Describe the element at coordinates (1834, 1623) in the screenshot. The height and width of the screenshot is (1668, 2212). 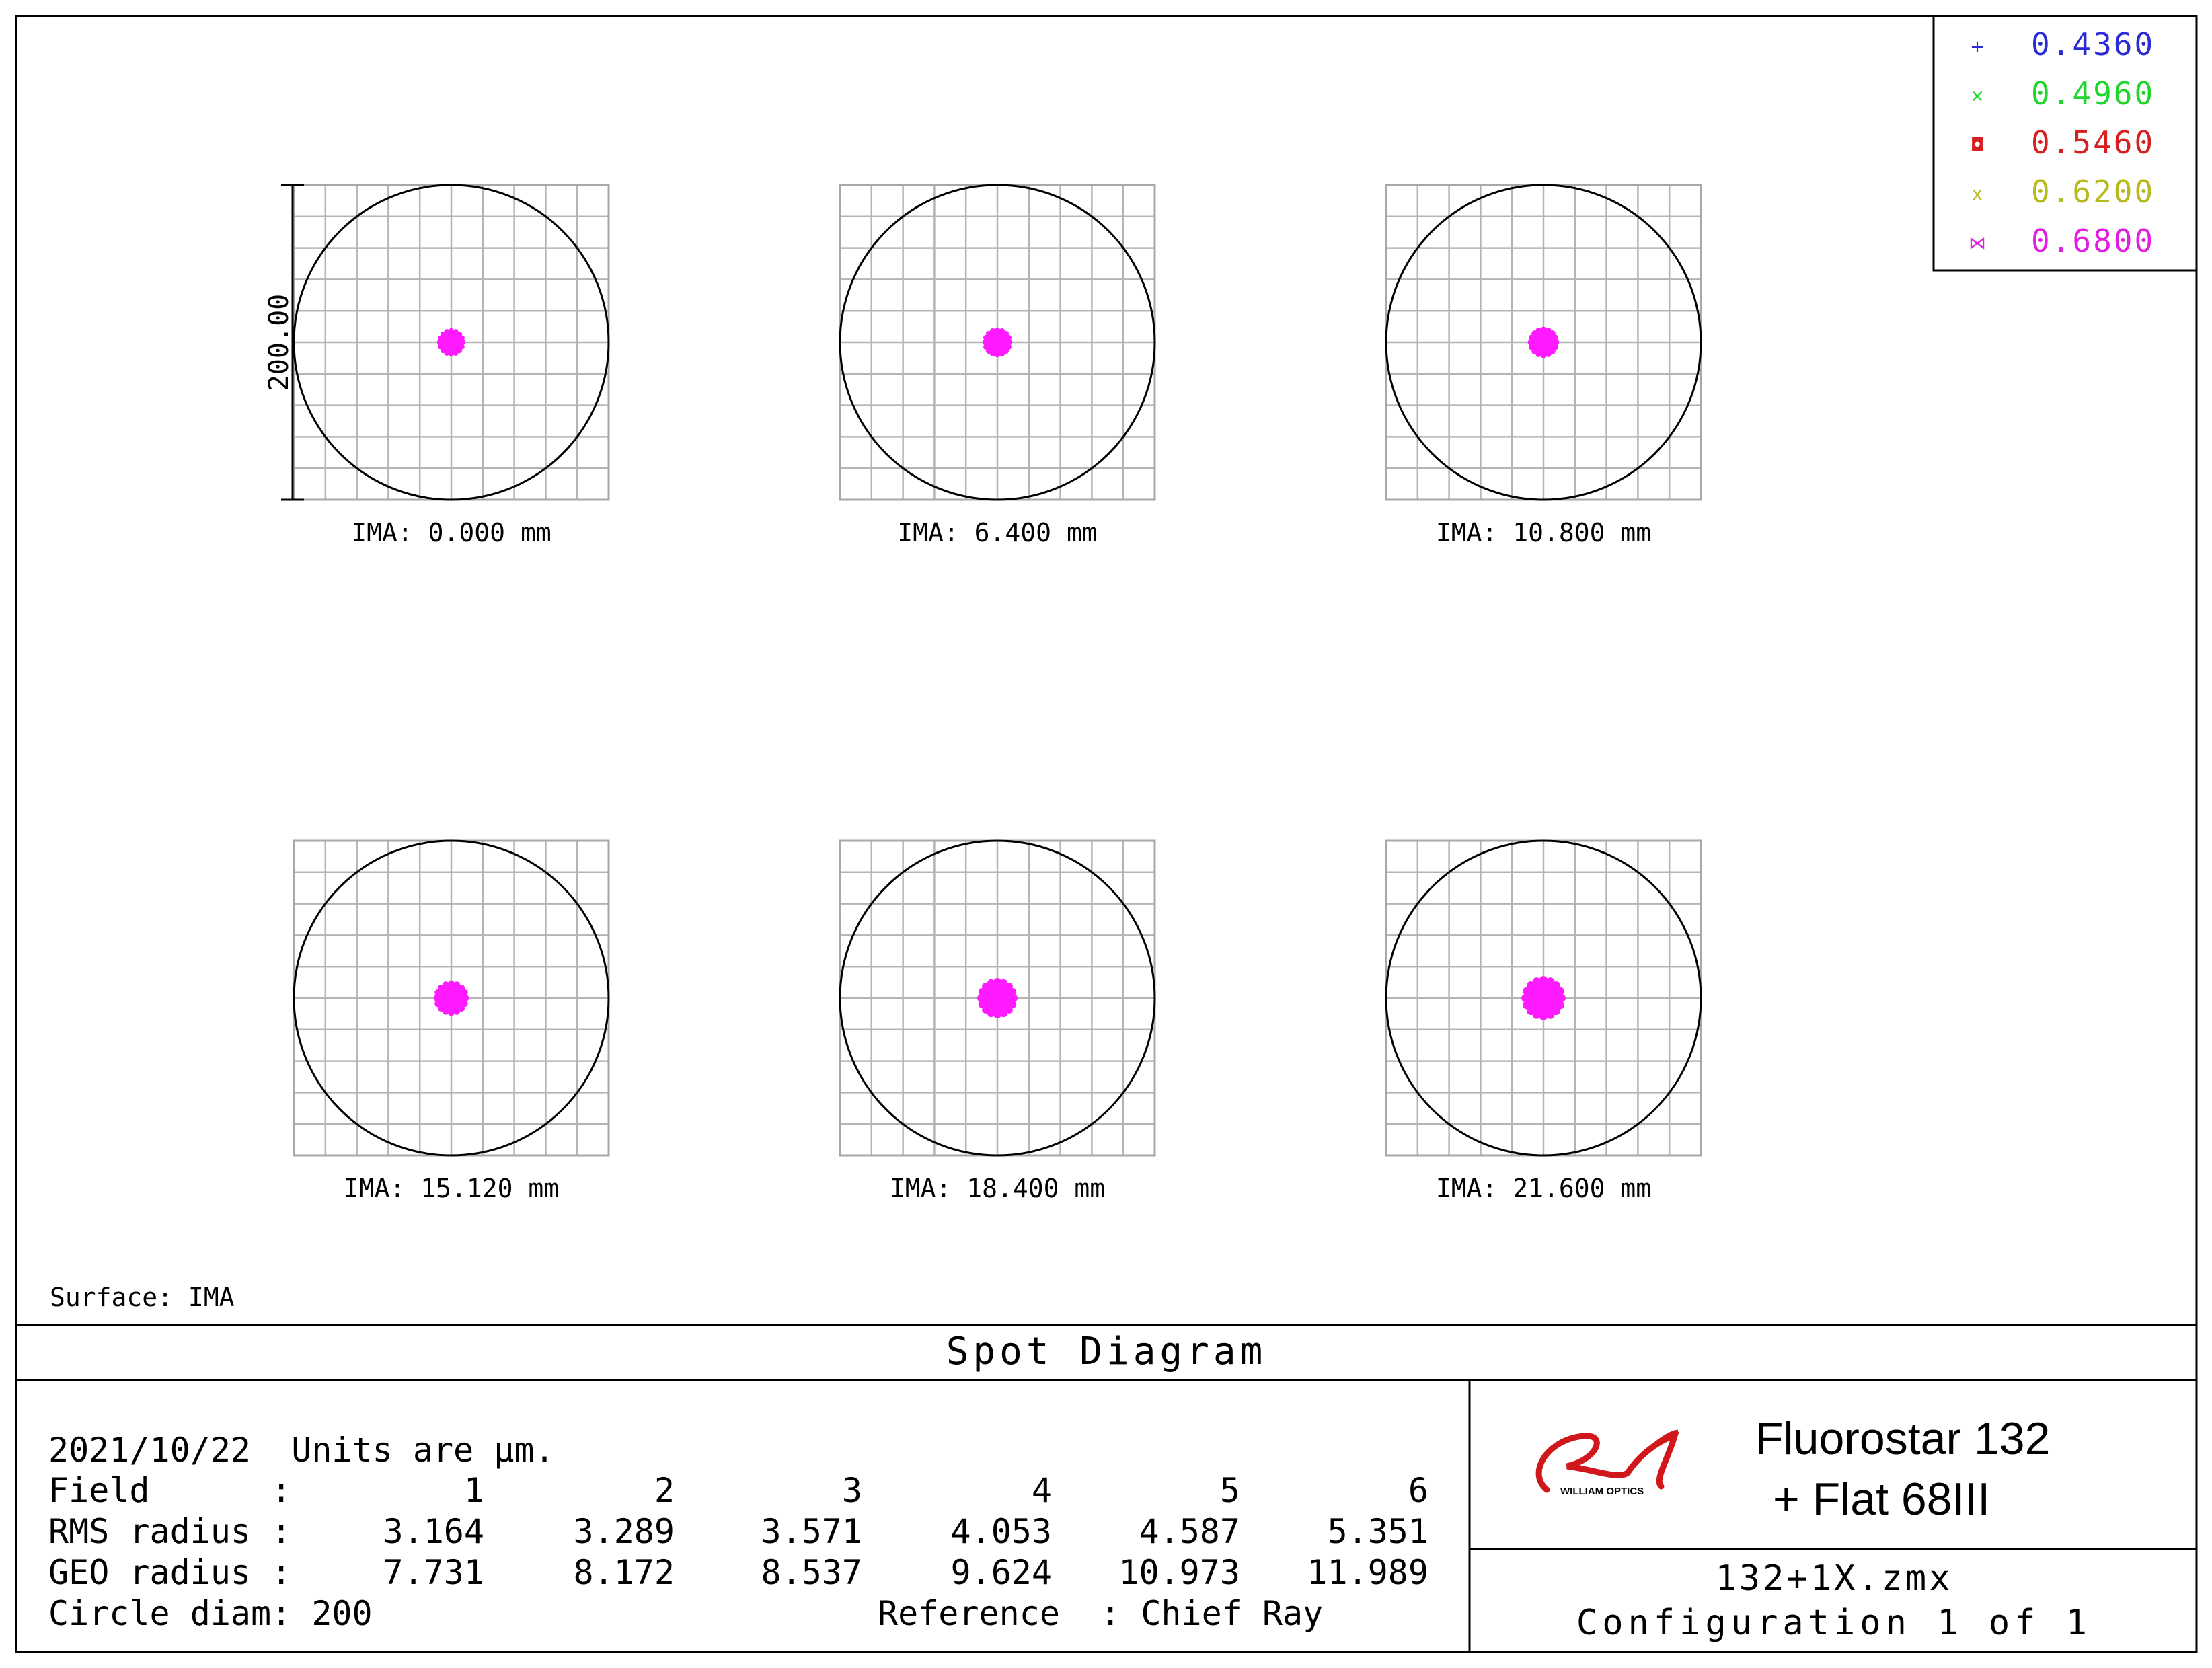
I see `configuration: Configuration 1 of 1` at that location.